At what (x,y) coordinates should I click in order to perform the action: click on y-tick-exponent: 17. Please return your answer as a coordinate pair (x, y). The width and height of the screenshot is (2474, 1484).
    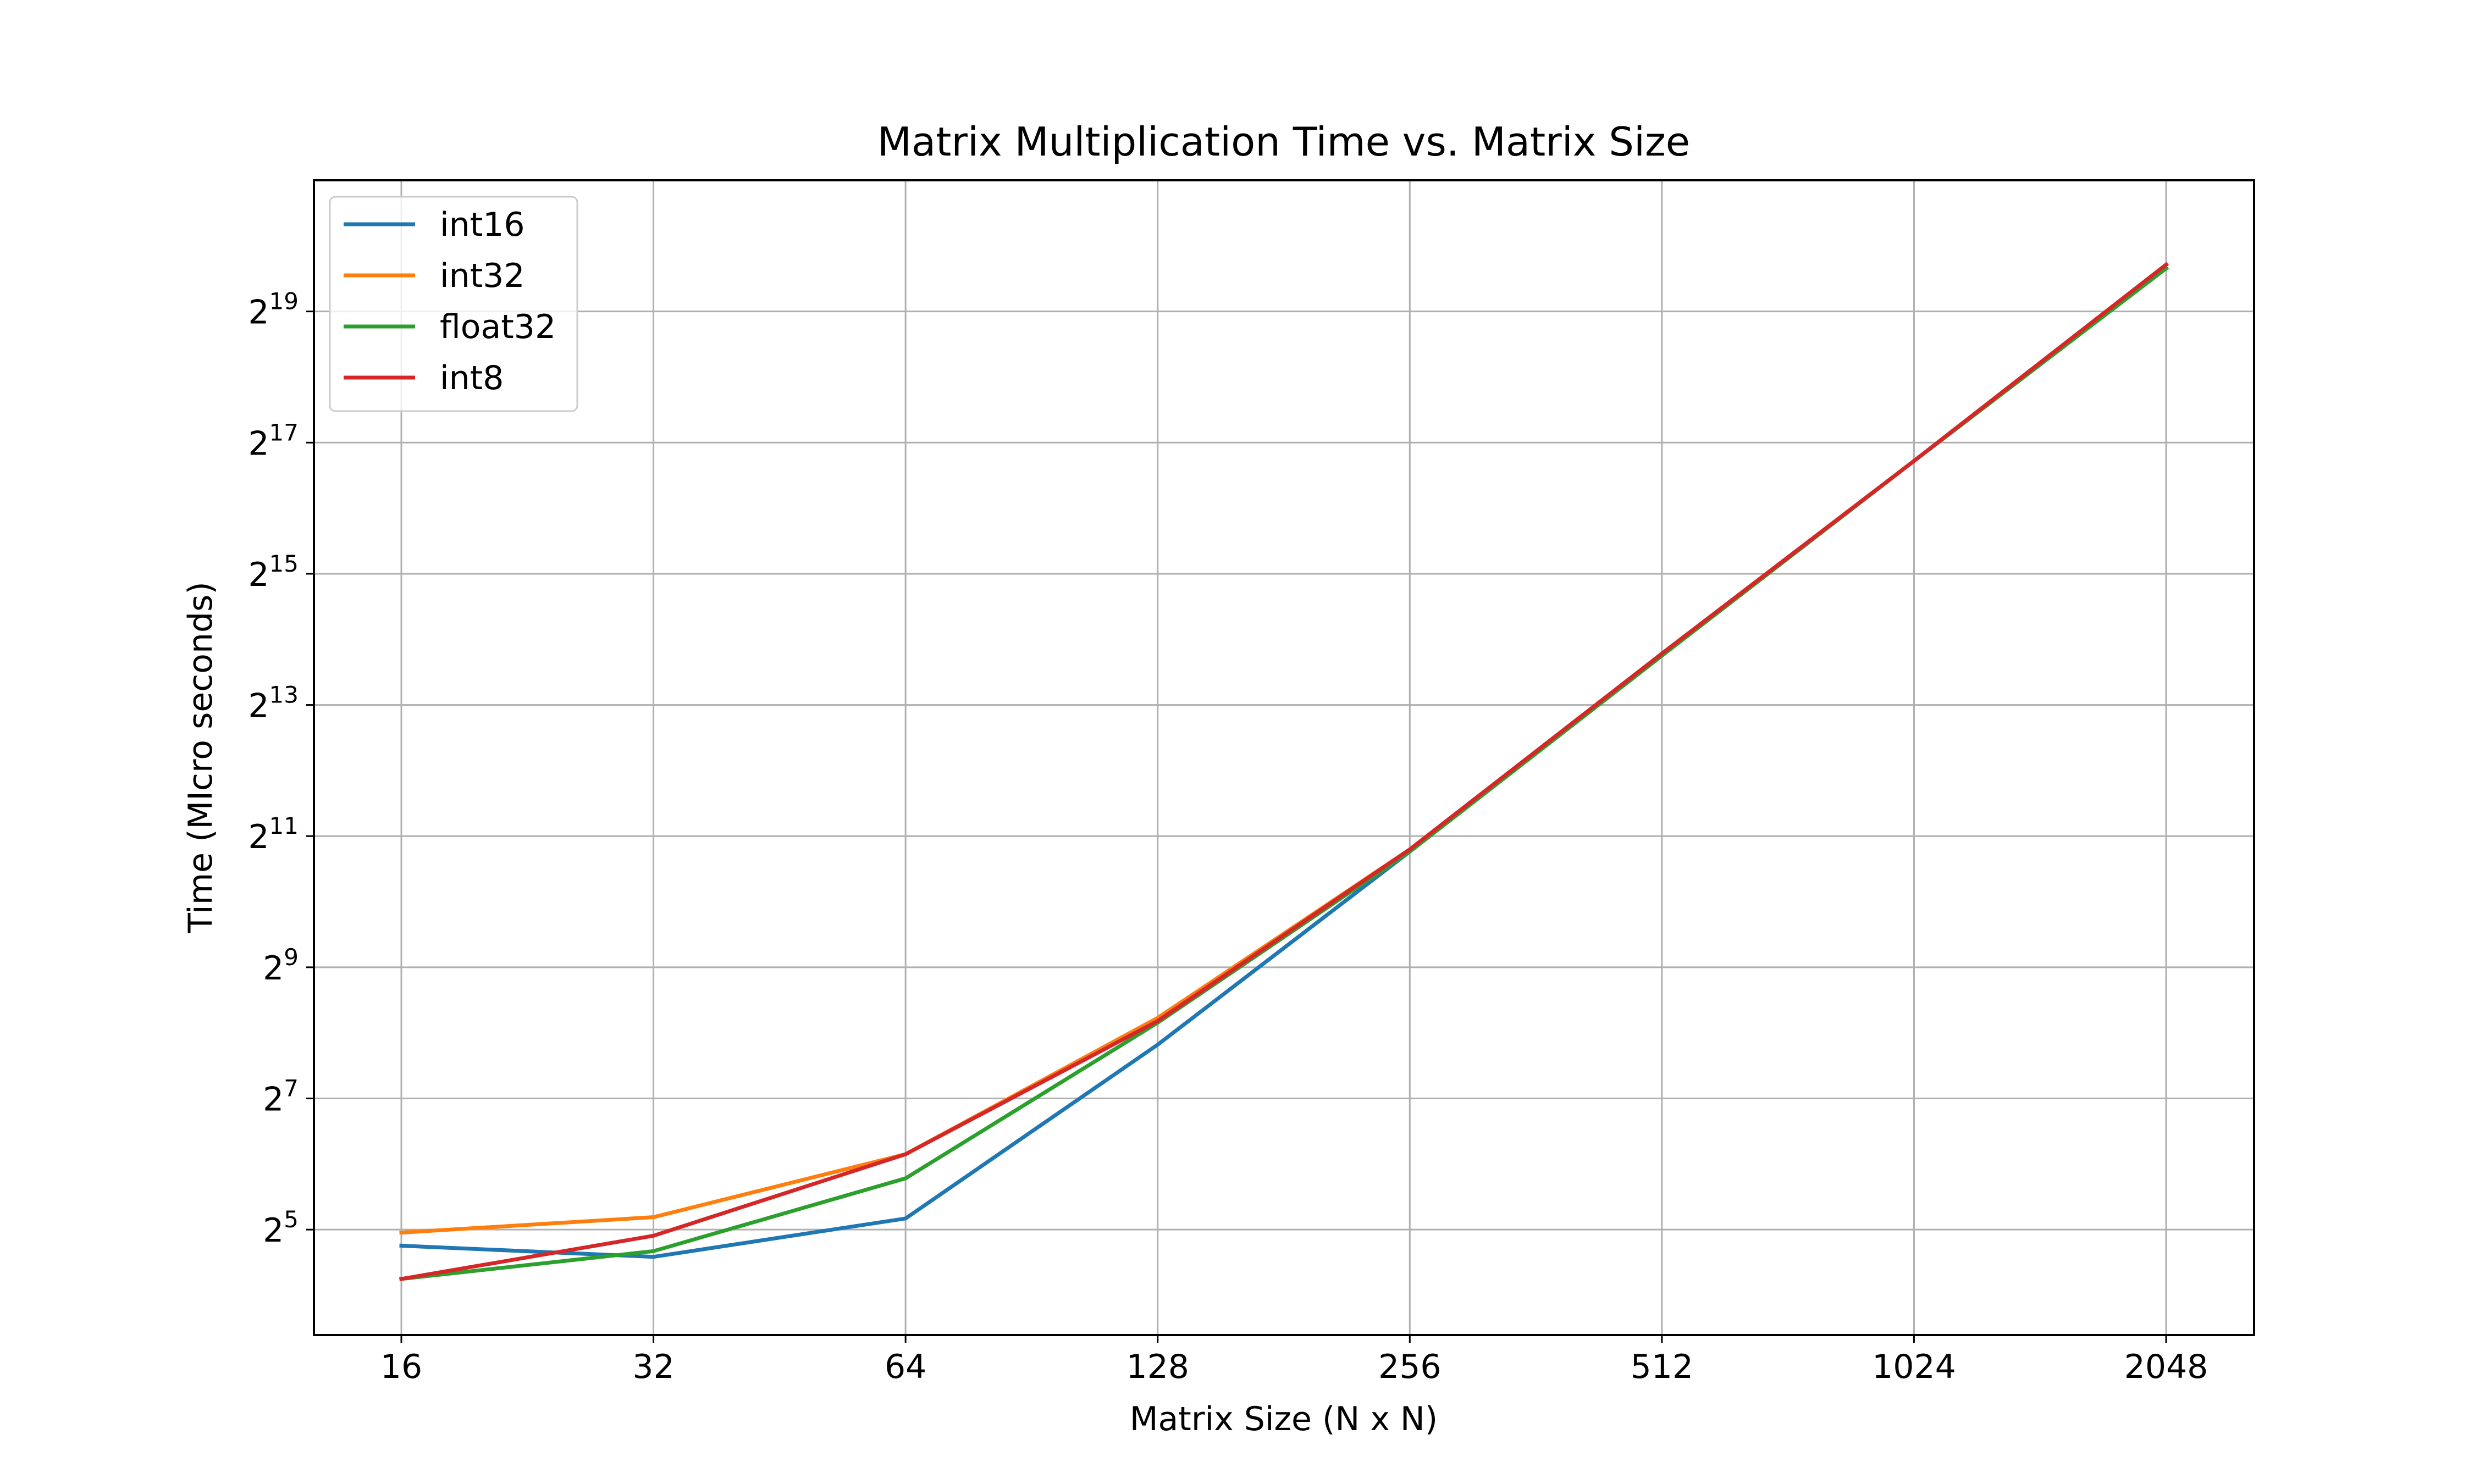
    Looking at the image, I should click on (284, 432).